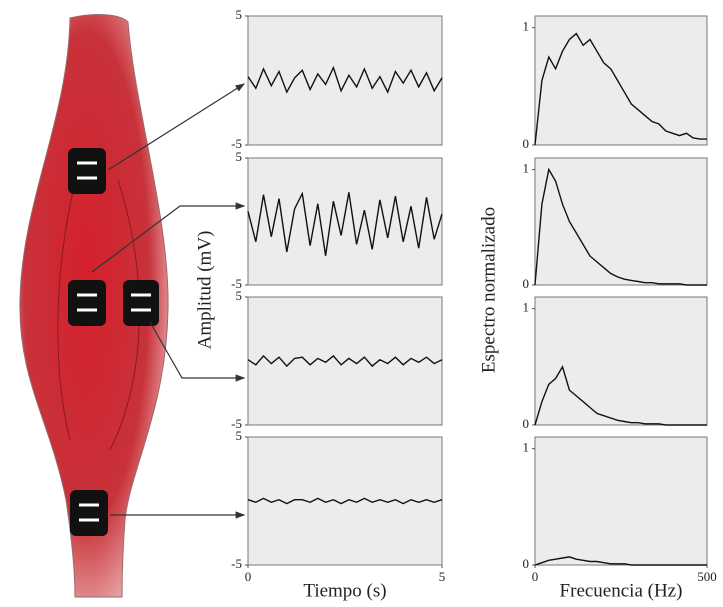 The height and width of the screenshot is (607, 723). Describe the element at coordinates (621, 590) in the screenshot. I see `x-axis-label: Frecuencia (Hz)` at that location.